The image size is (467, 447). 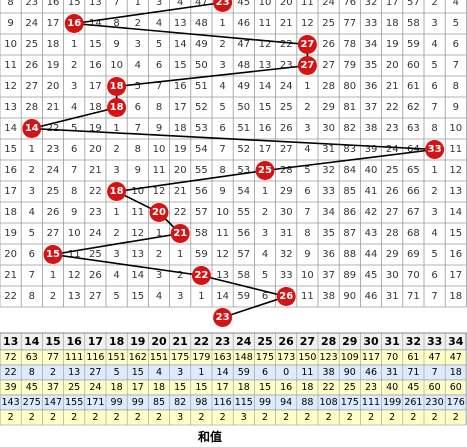 I want to click on stats-cell: 40, so click(x=392, y=387).